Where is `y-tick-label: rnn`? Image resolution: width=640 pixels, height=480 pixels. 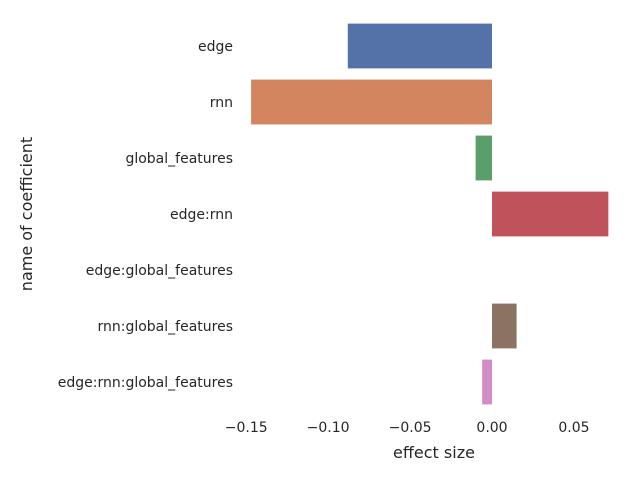
y-tick-label: rnn is located at coordinates (221, 103).